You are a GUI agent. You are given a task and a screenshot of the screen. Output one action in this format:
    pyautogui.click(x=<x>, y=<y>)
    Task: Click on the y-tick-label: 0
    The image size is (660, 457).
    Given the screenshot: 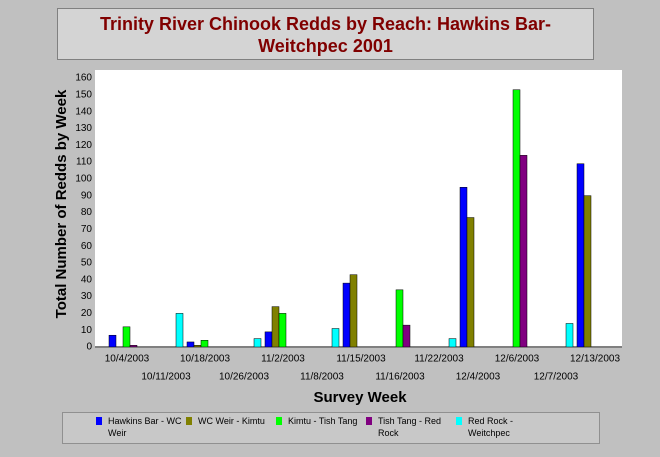 What is the action you would take?
    pyautogui.click(x=89, y=347)
    